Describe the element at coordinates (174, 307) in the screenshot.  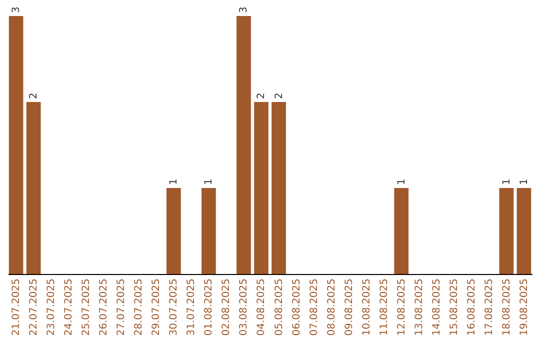
I see `x-tick-label: 30.07.2025` at that location.